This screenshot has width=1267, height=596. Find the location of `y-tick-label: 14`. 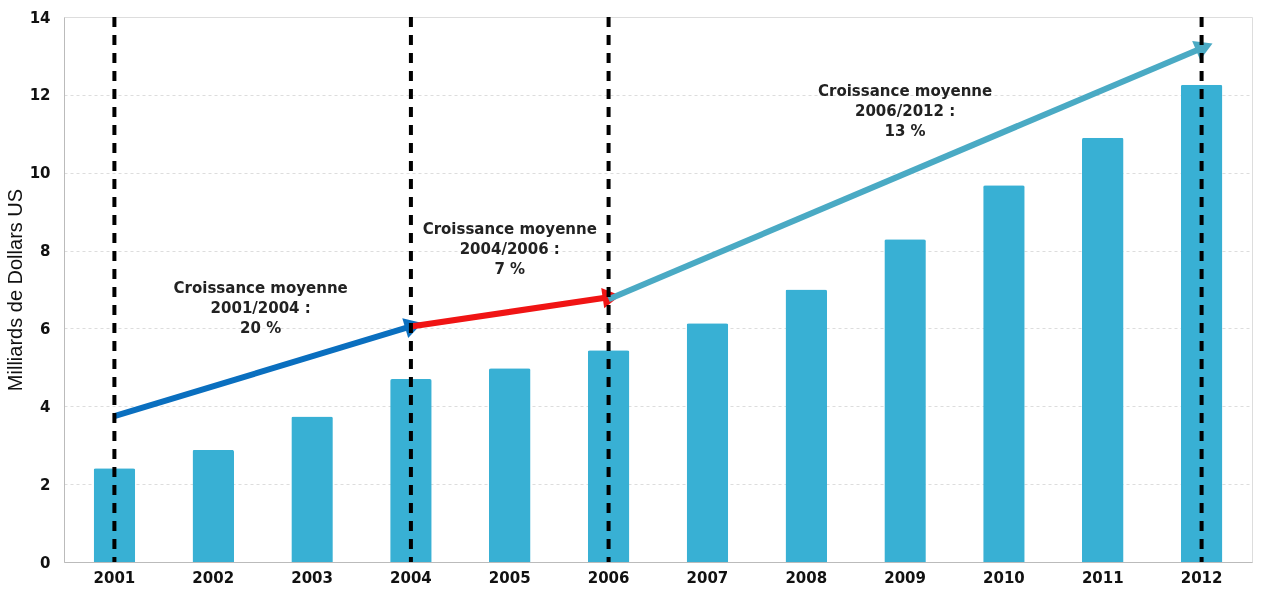

y-tick-label: 14 is located at coordinates (40, 17).